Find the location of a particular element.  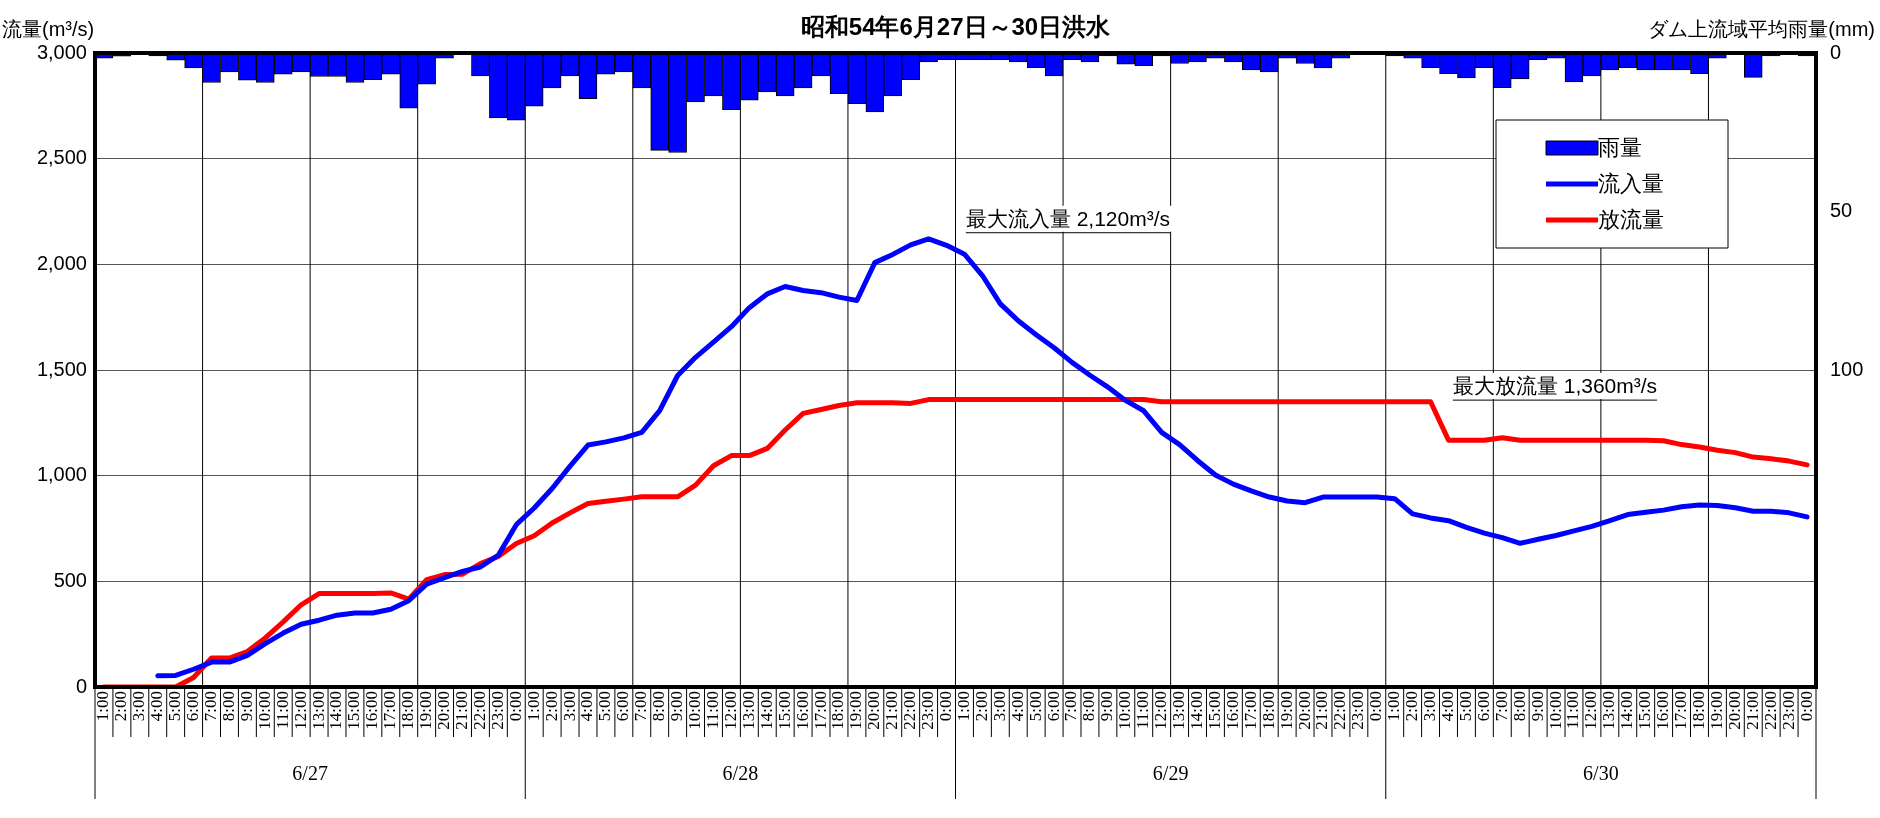

annotation: 最大流入量 2,120m³/s is located at coordinates (1068, 218).